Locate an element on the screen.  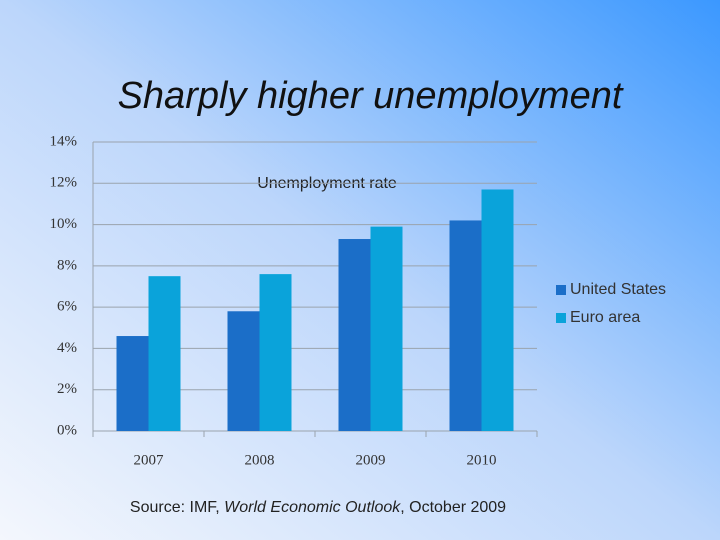
x-tick-label: 2007 is located at coordinates (149, 460).